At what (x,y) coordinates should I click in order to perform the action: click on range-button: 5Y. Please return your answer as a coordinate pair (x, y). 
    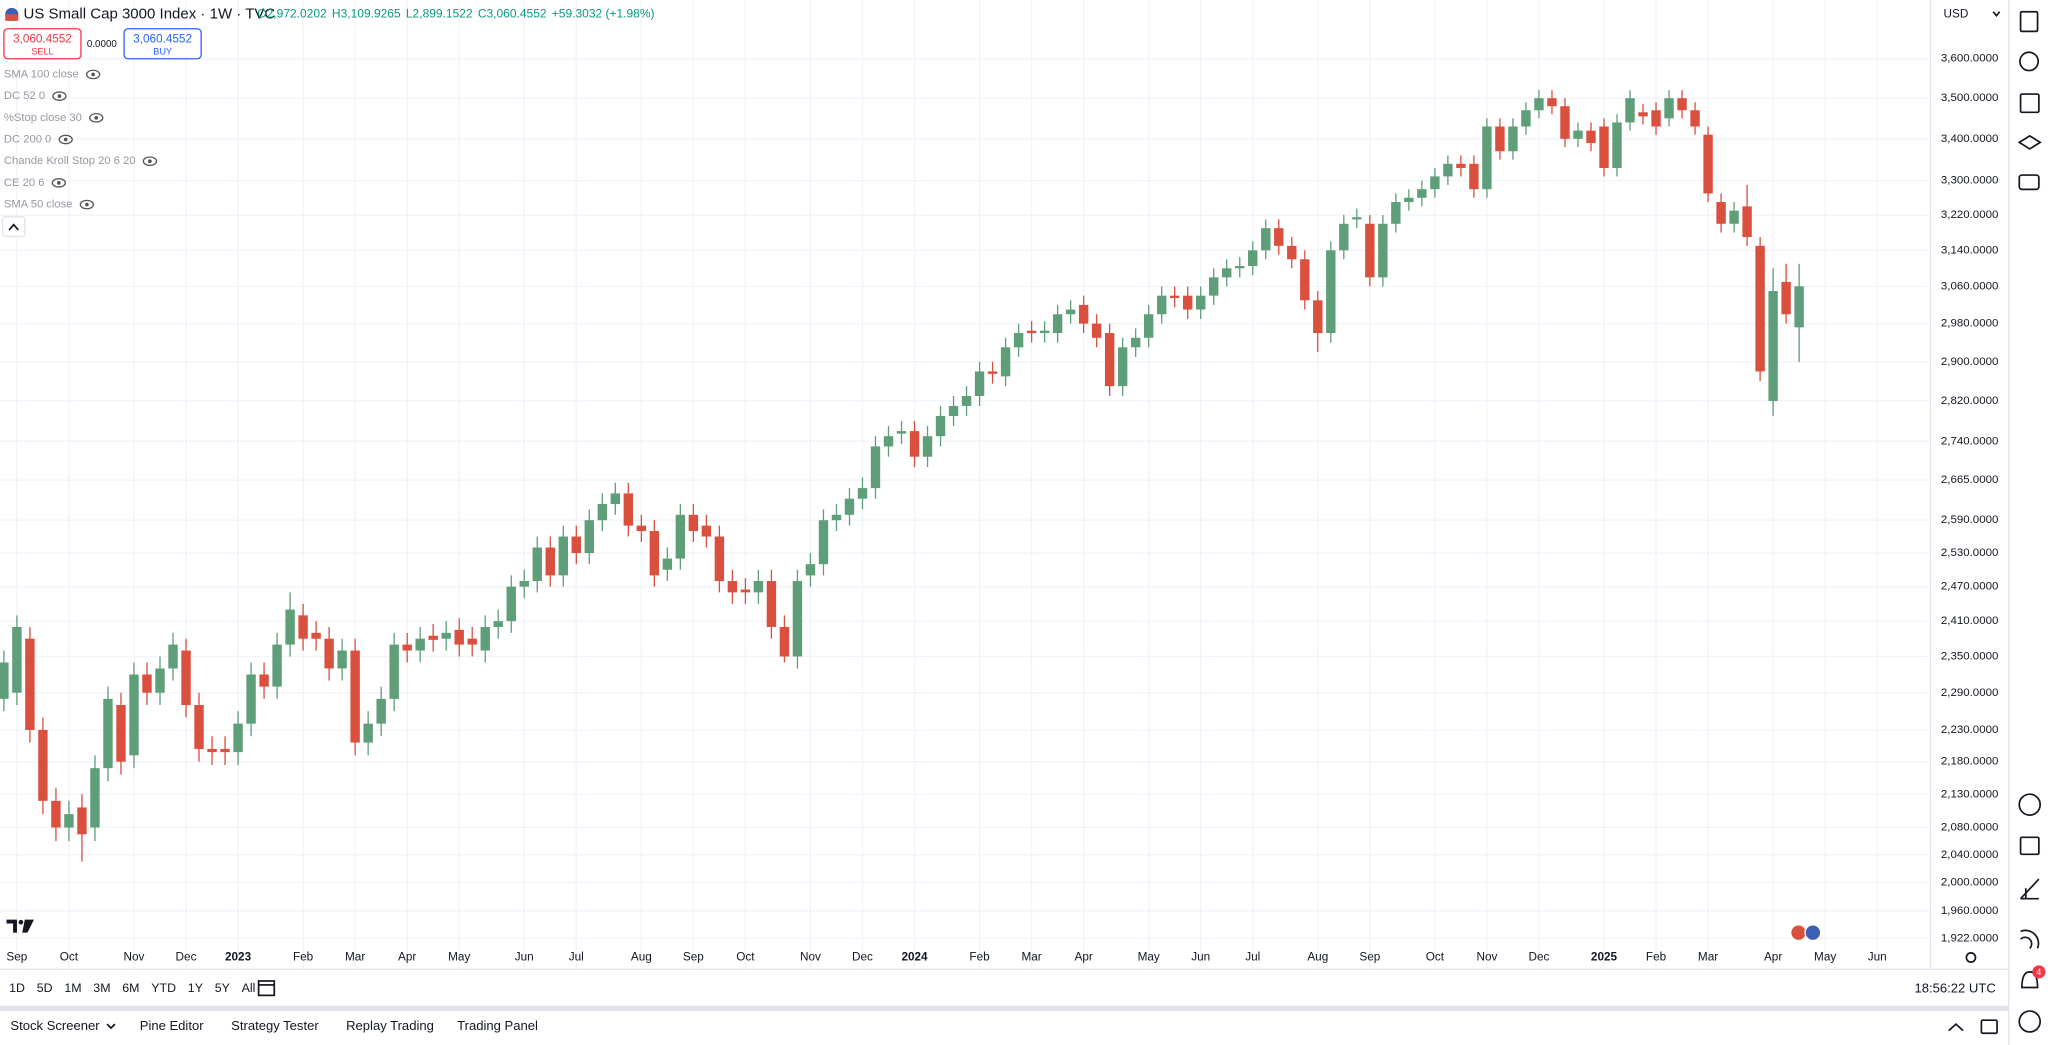
    Looking at the image, I should click on (222, 988).